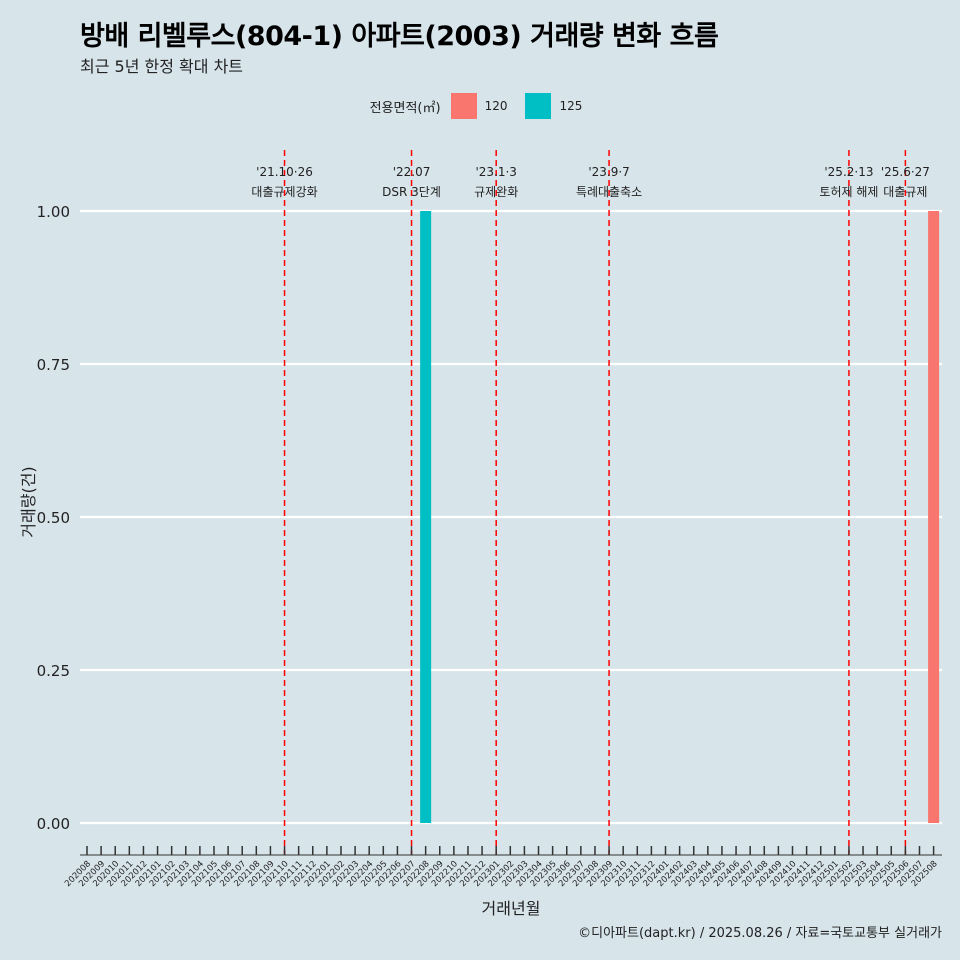  I want to click on y-tick-label: 0.25, so click(53, 671).